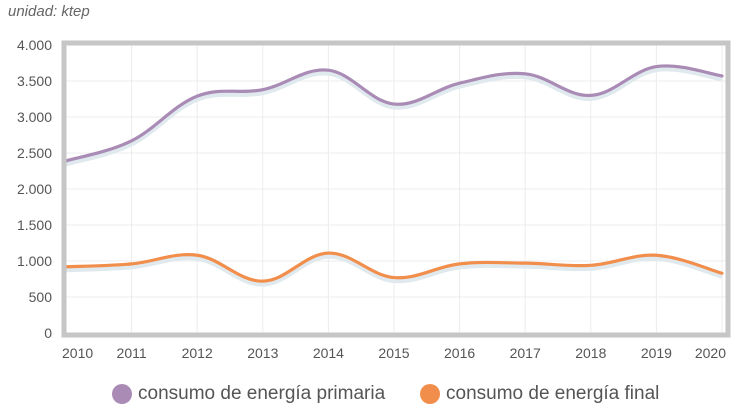 The image size is (742, 414). I want to click on y-tick-label: 500, so click(41, 297).